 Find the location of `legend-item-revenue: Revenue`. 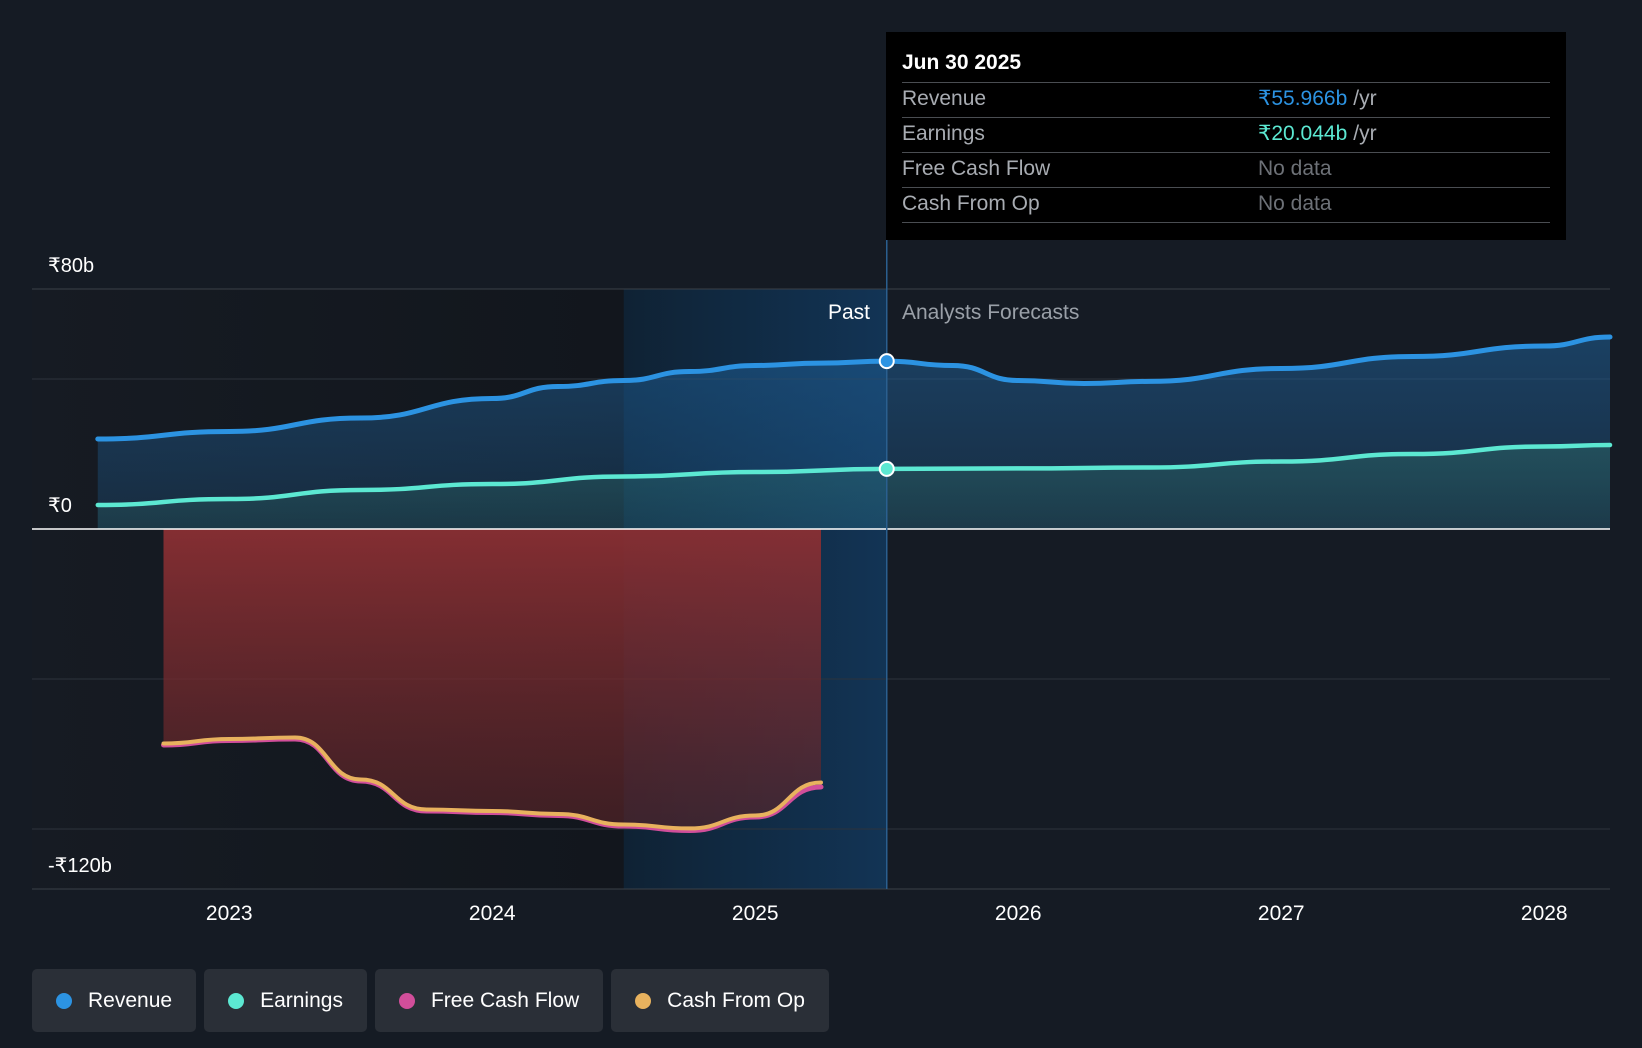

legend-item-revenue: Revenue is located at coordinates (114, 1000).